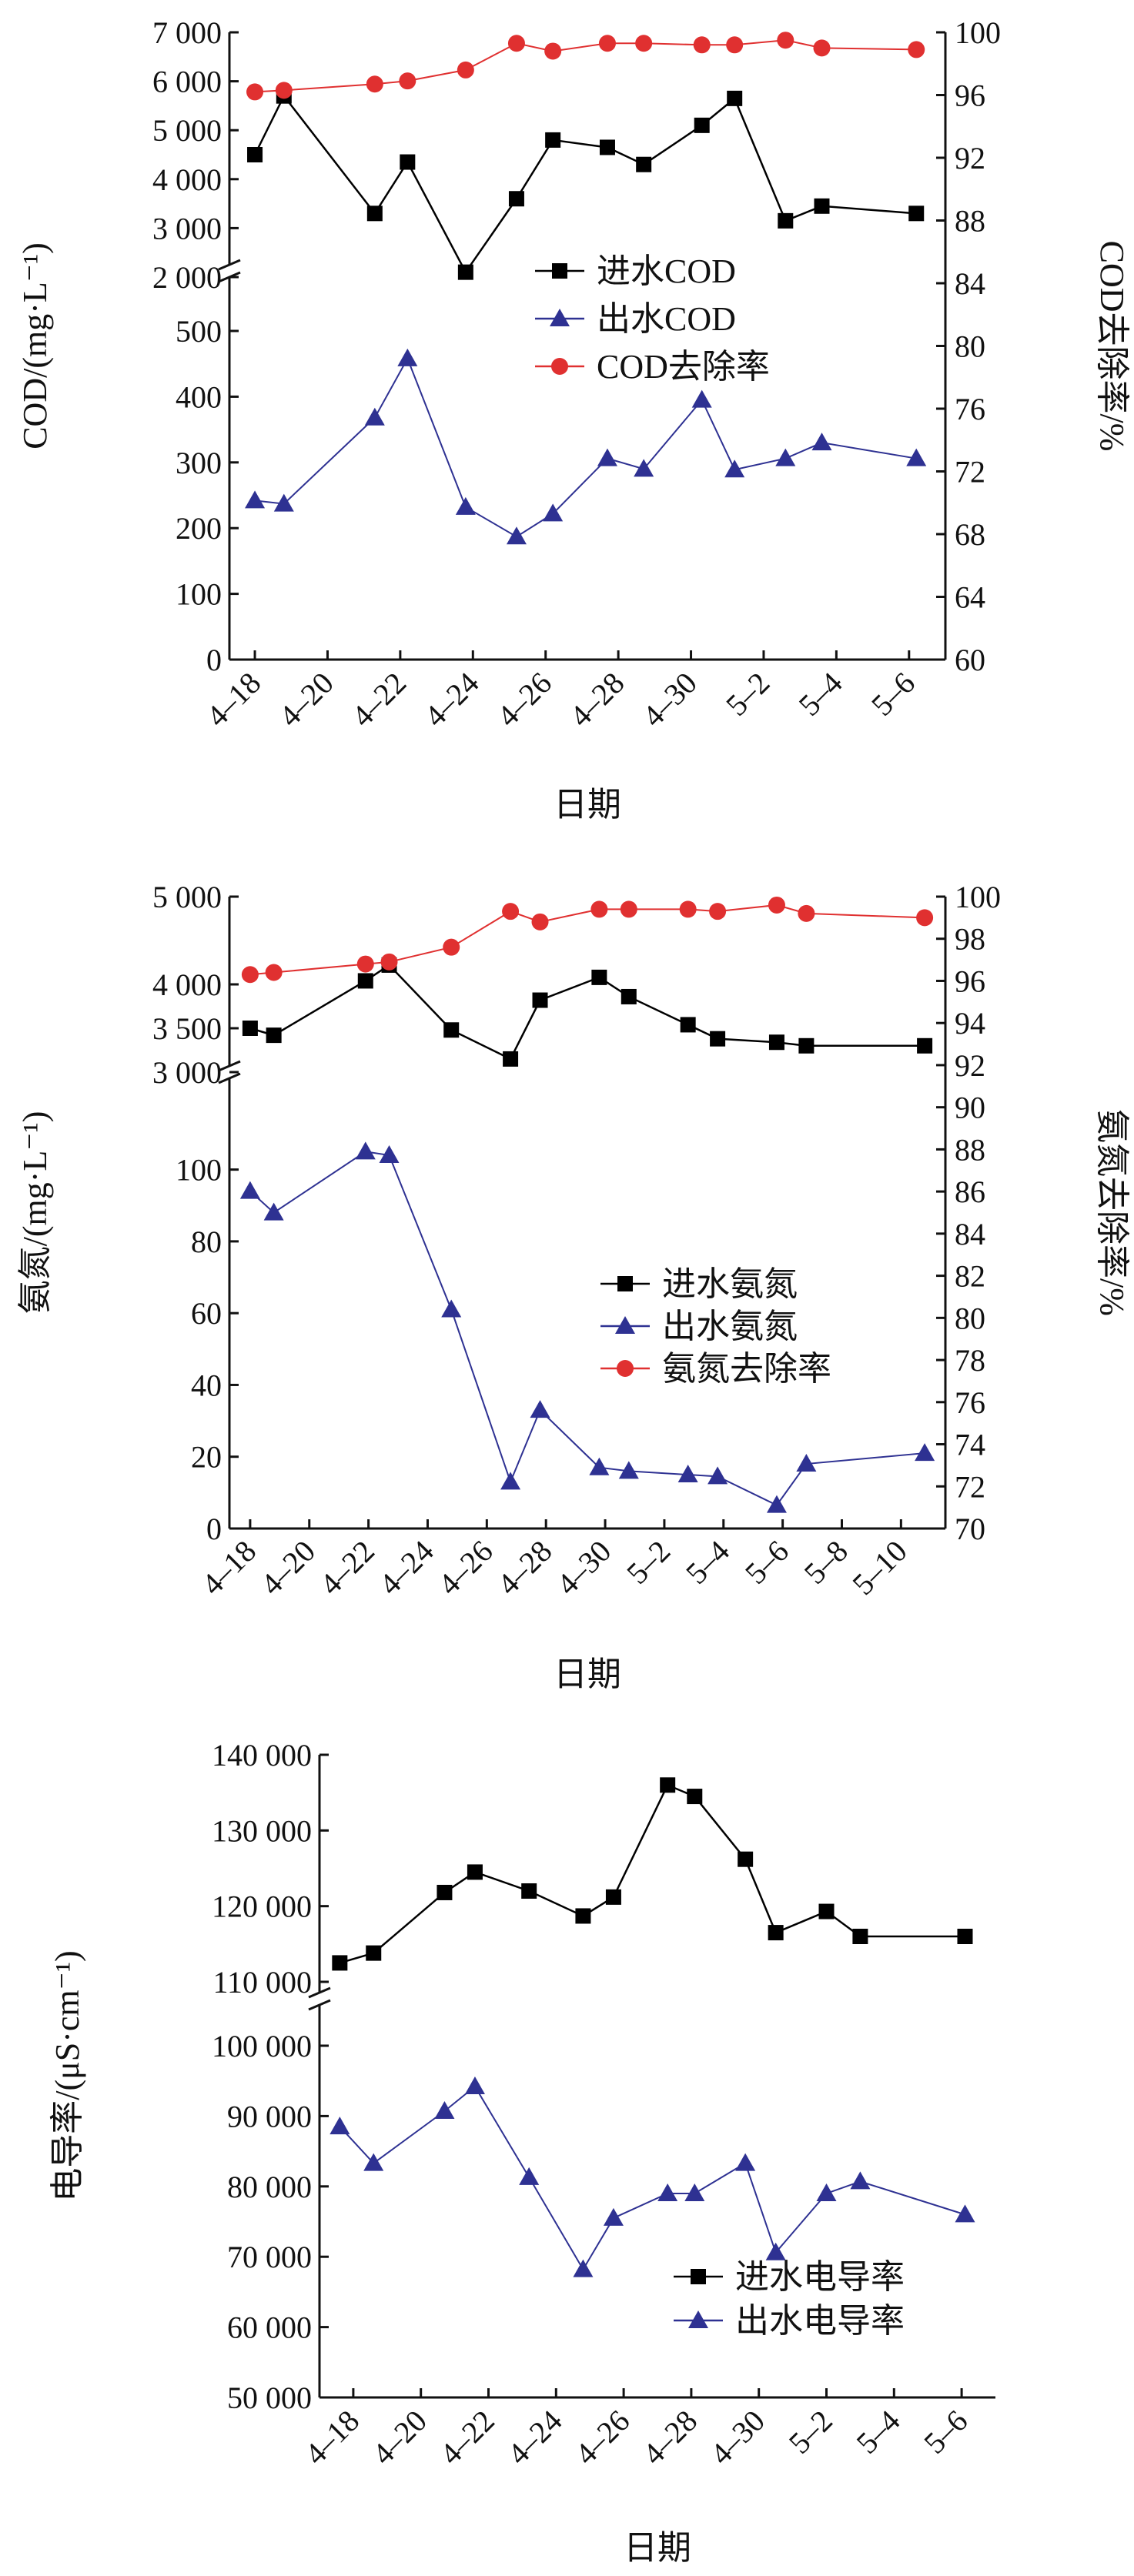 The image size is (1134, 2576). I want to click on y2-tick-label: 82, so click(970, 1276).